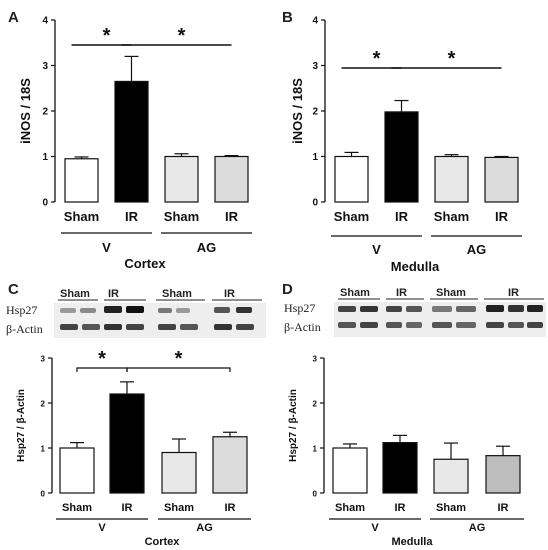 Image resolution: width=548 pixels, height=550 pixels. Describe the element at coordinates (13, 289) in the screenshot. I see `panel-letter-c: C` at that location.